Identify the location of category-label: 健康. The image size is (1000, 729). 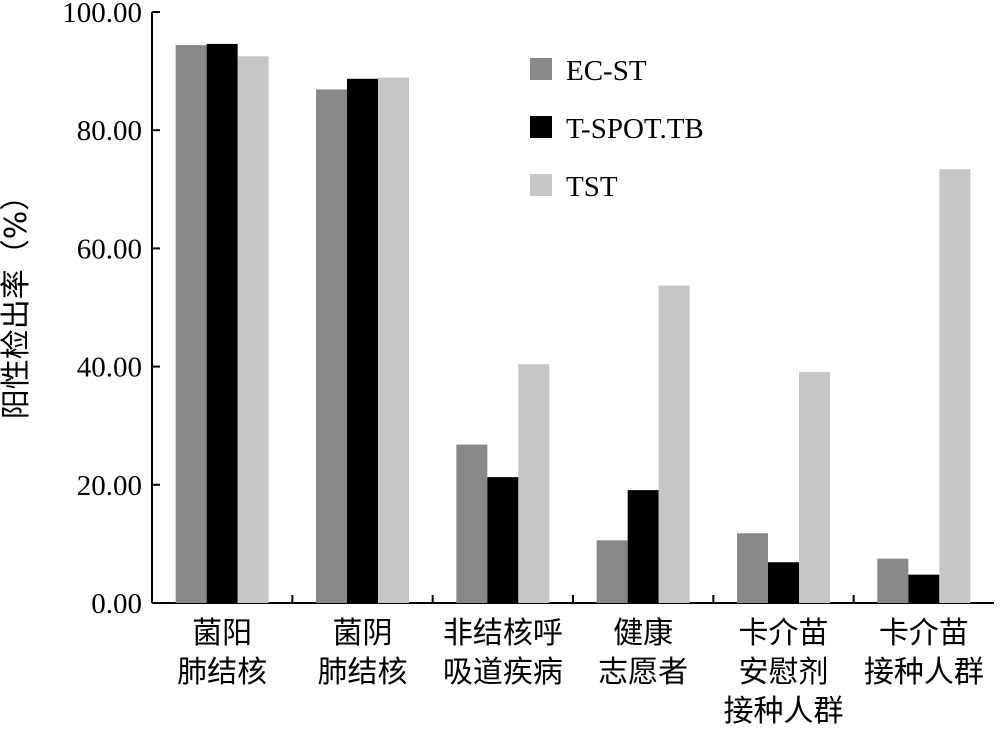
(643, 633).